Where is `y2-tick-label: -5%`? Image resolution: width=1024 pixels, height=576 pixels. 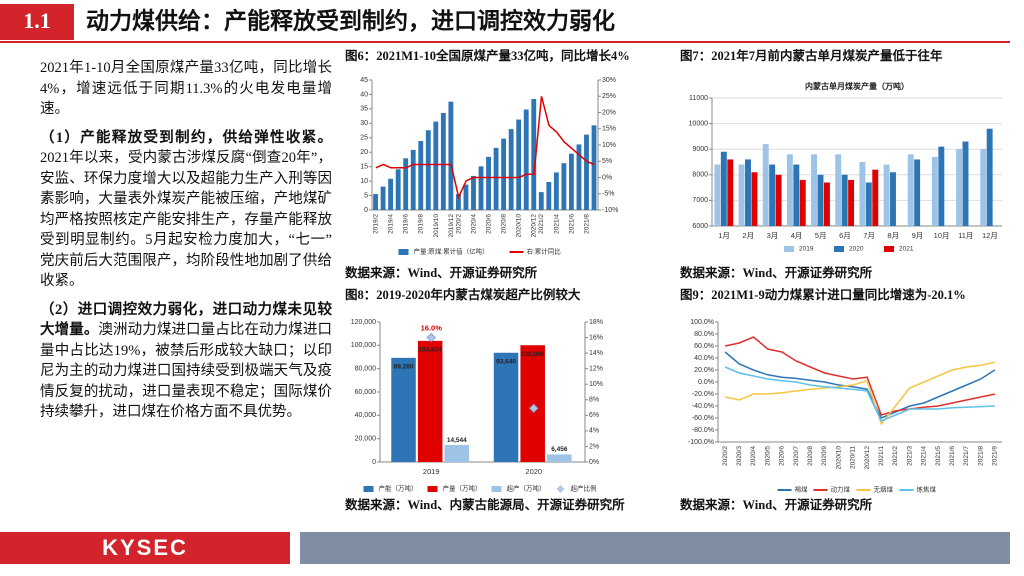
y2-tick-label: -5% is located at coordinates (608, 194).